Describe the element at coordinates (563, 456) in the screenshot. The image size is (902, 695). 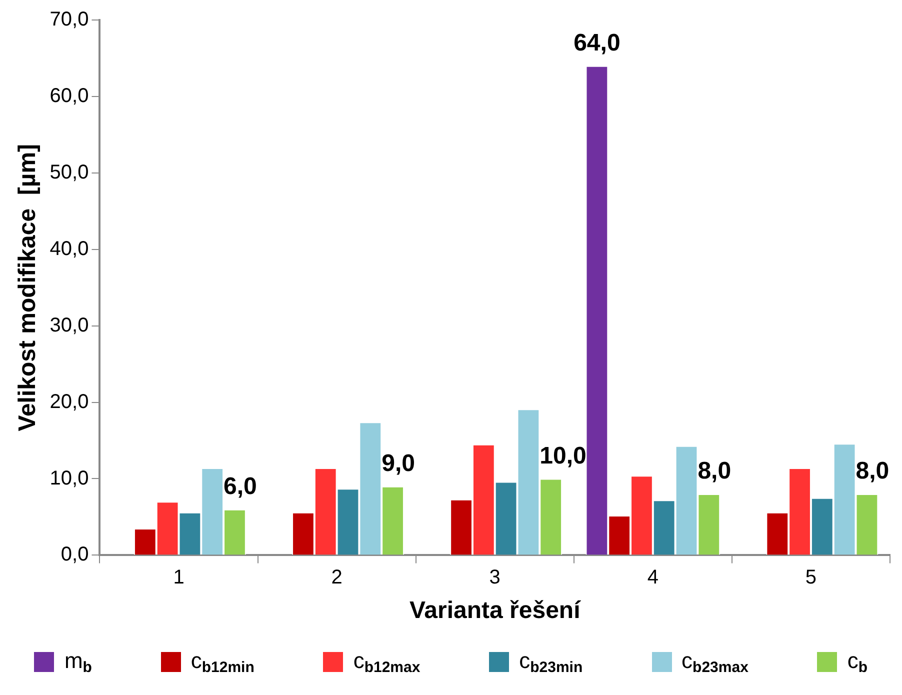
I see `data-label: 10,0` at that location.